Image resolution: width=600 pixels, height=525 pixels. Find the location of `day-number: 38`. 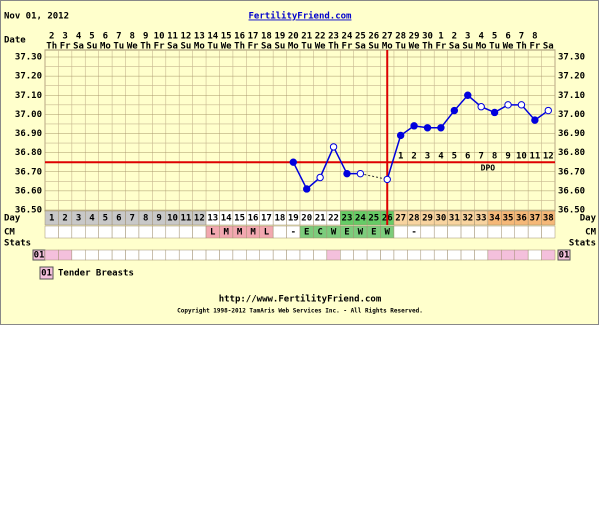

day-number: 38 is located at coordinates (548, 219).